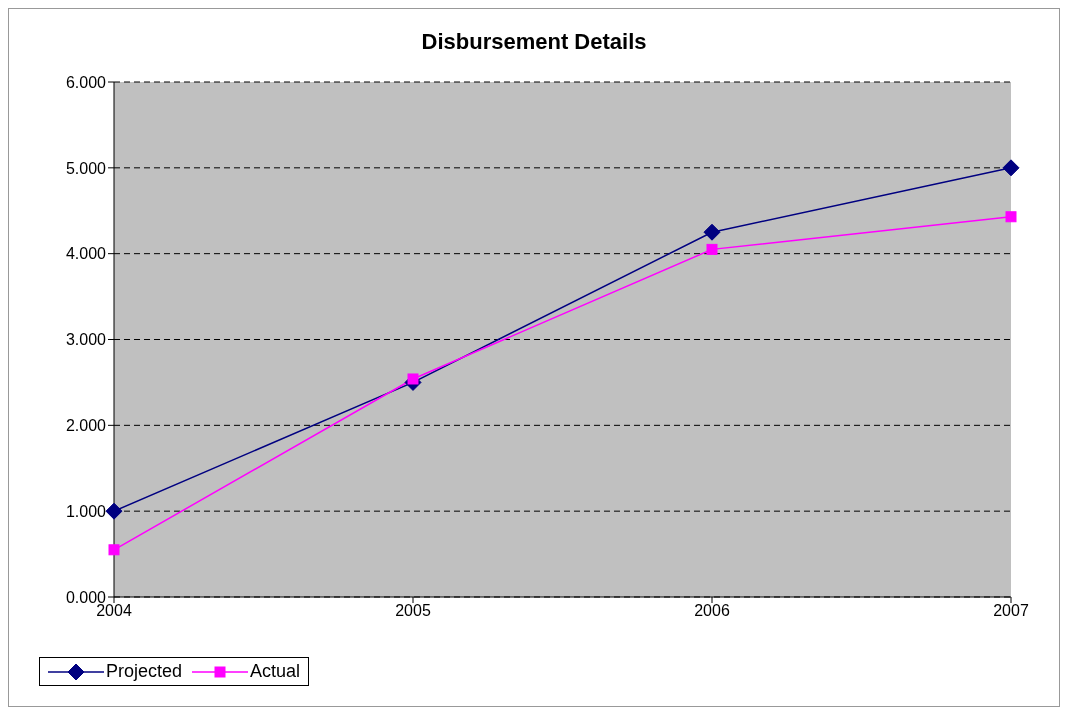 The image size is (1066, 713). Describe the element at coordinates (114, 611) in the screenshot. I see `x-tick-label: 2004` at that location.